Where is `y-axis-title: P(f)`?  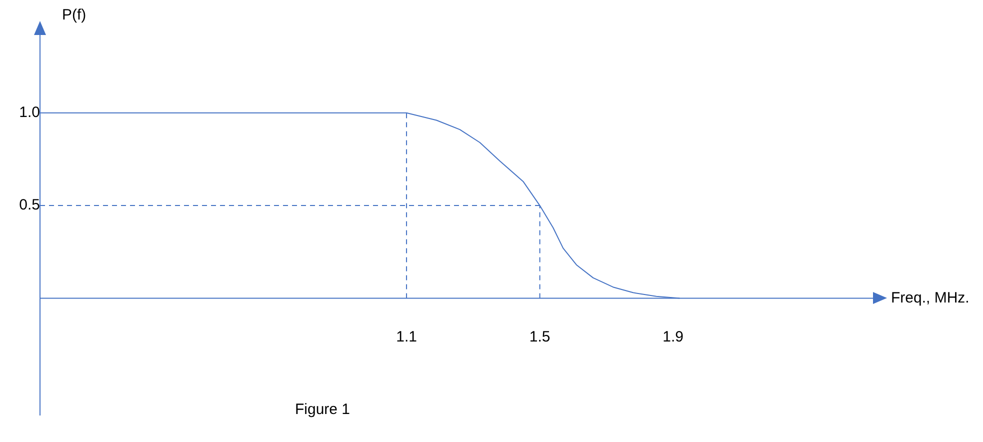 y-axis-title: P(f) is located at coordinates (74, 15).